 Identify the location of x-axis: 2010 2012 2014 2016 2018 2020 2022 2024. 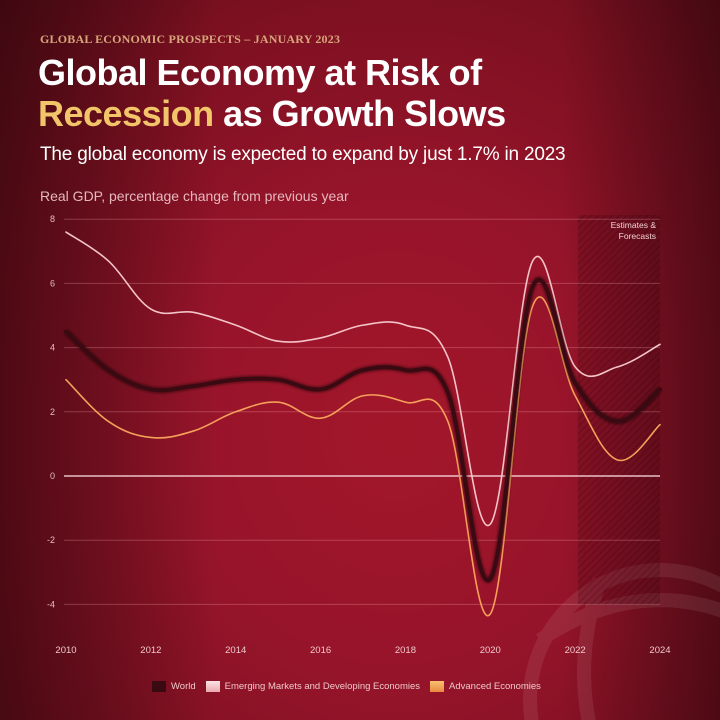
(362, 650).